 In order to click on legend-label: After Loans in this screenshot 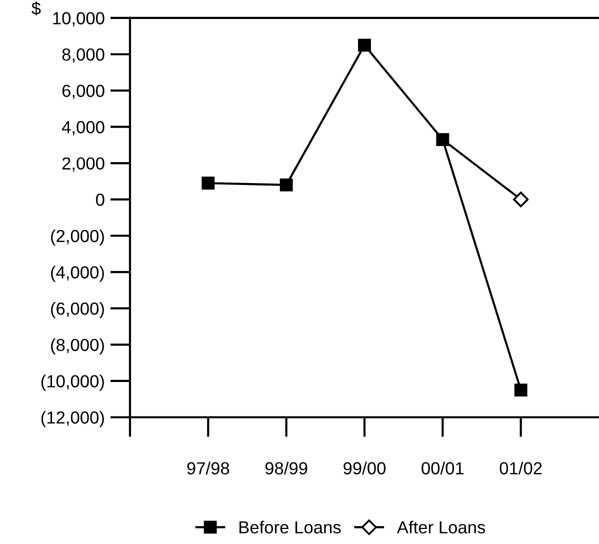, I will do `click(441, 527)`.